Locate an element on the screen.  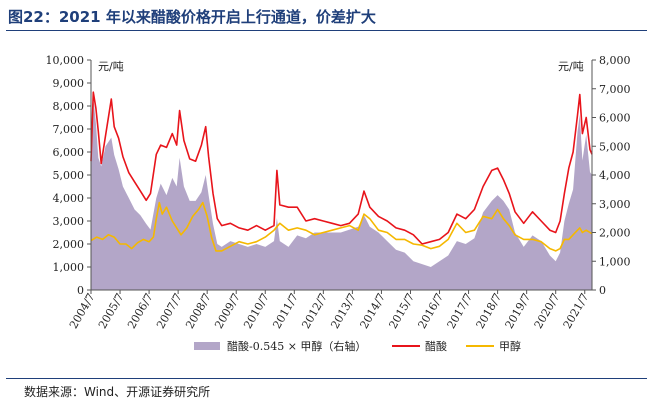
x-tick-label: 2021/7 is located at coordinates (576, 311).